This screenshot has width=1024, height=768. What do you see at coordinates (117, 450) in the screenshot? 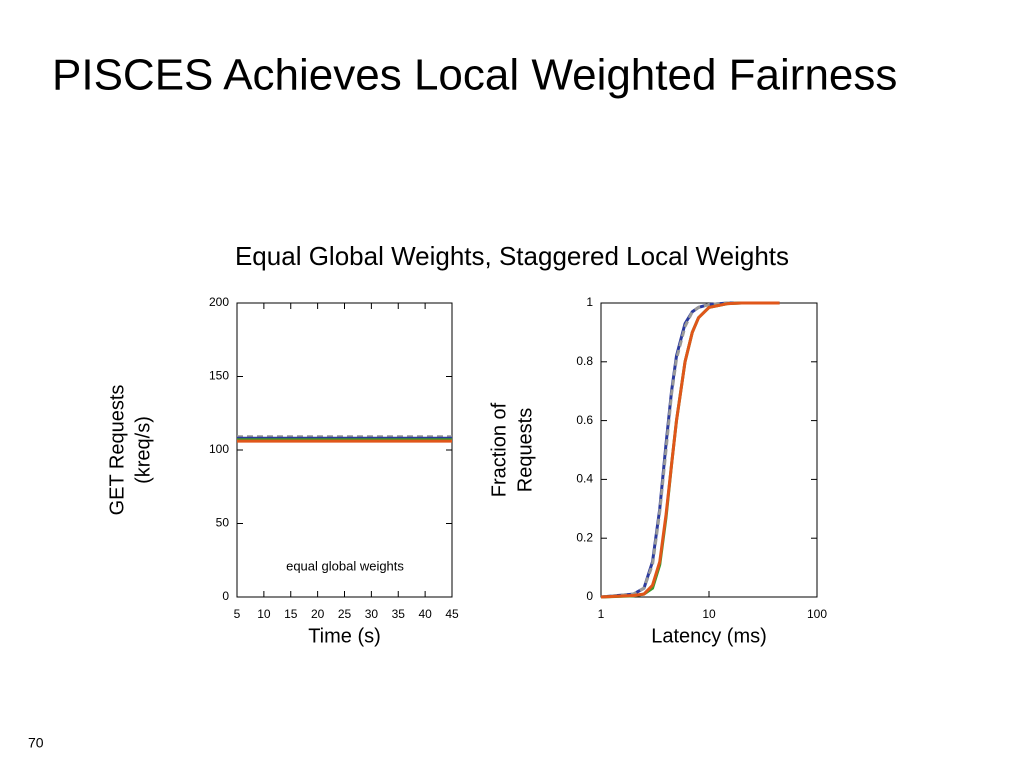
I see `y-axis-label: GET Requests` at bounding box center [117, 450].